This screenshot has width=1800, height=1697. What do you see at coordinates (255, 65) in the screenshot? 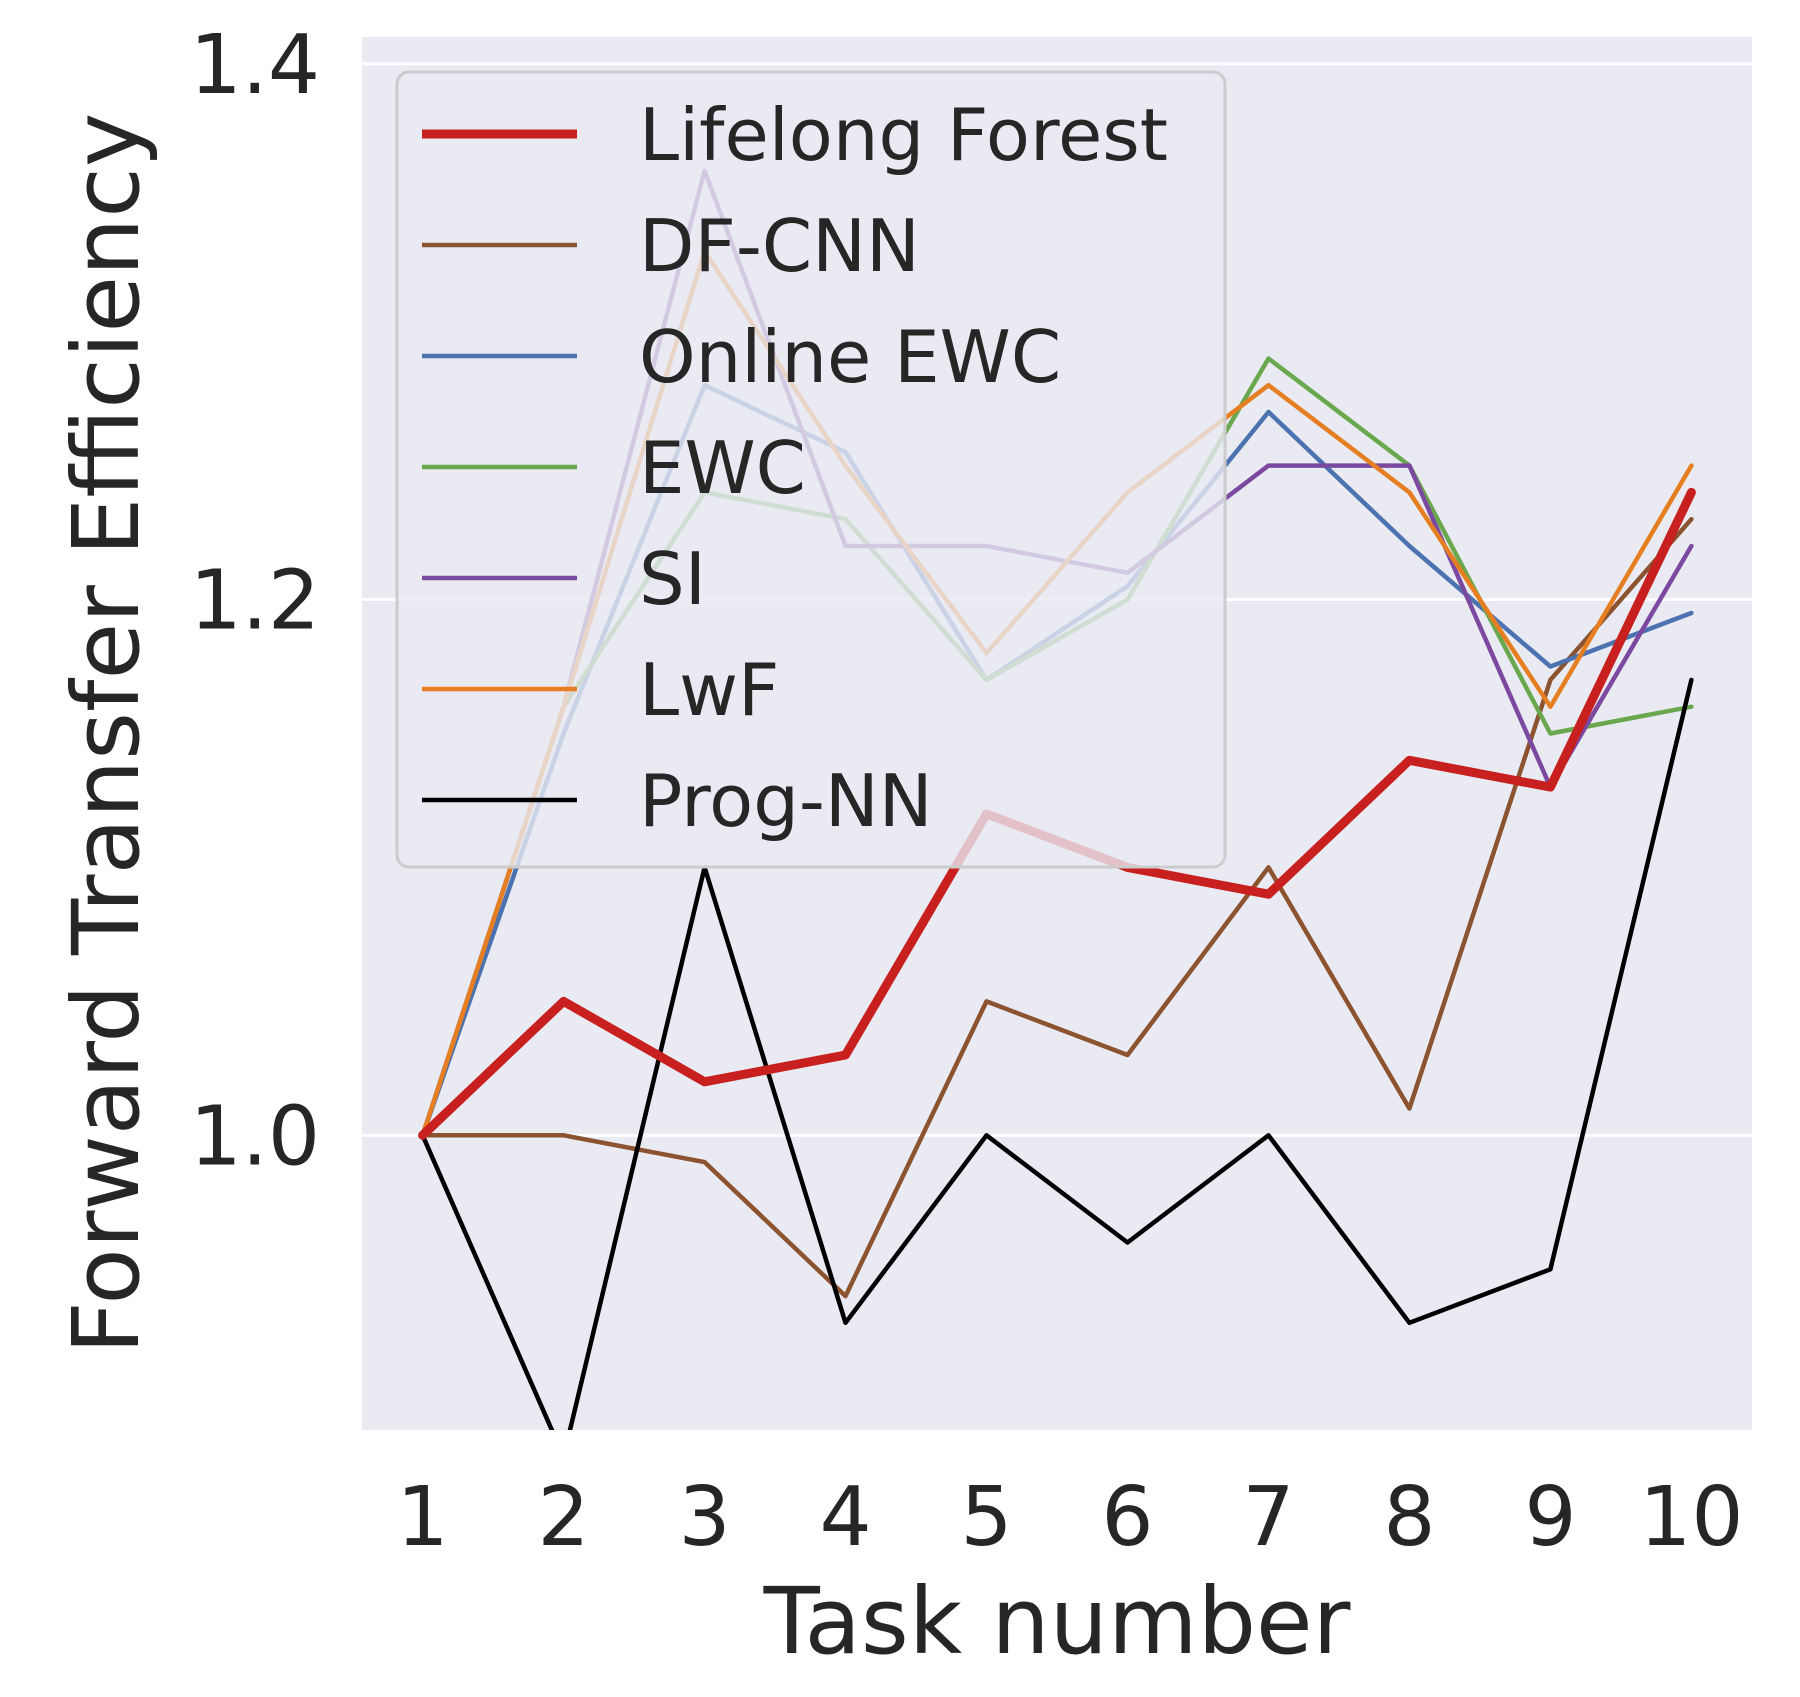
I see `y-tick-label: 1.4` at bounding box center [255, 65].